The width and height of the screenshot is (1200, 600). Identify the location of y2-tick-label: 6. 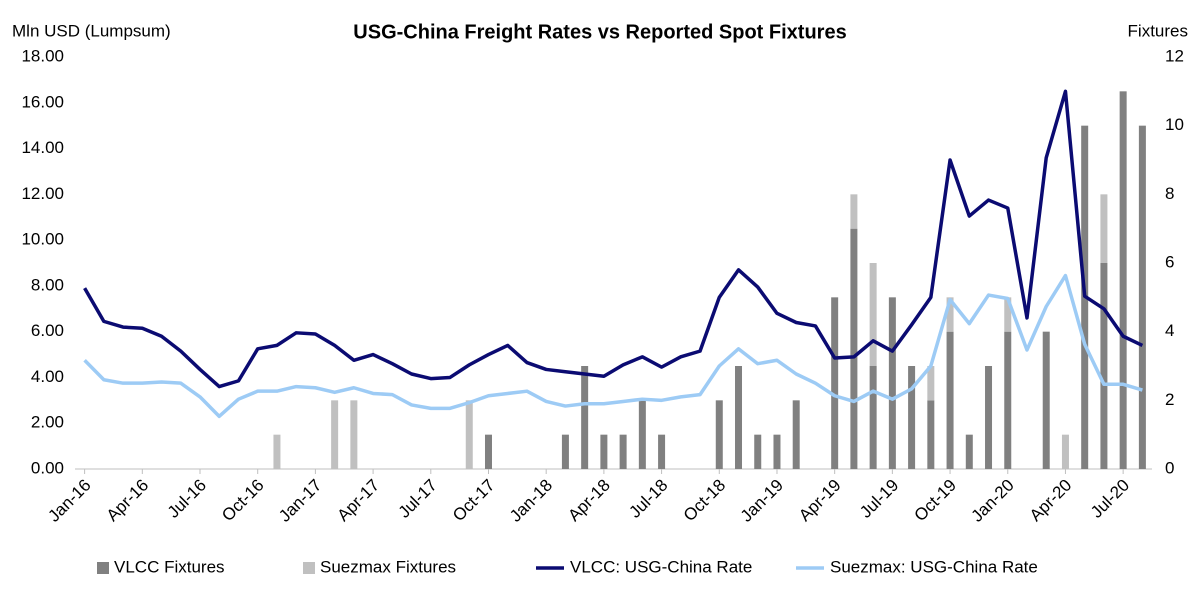
(1169, 261).